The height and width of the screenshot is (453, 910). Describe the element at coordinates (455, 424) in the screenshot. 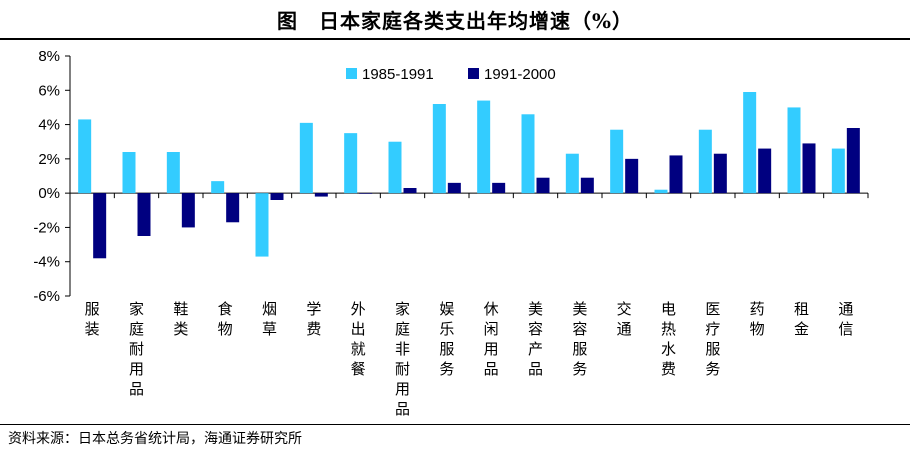

I see `footer-divider` at that location.